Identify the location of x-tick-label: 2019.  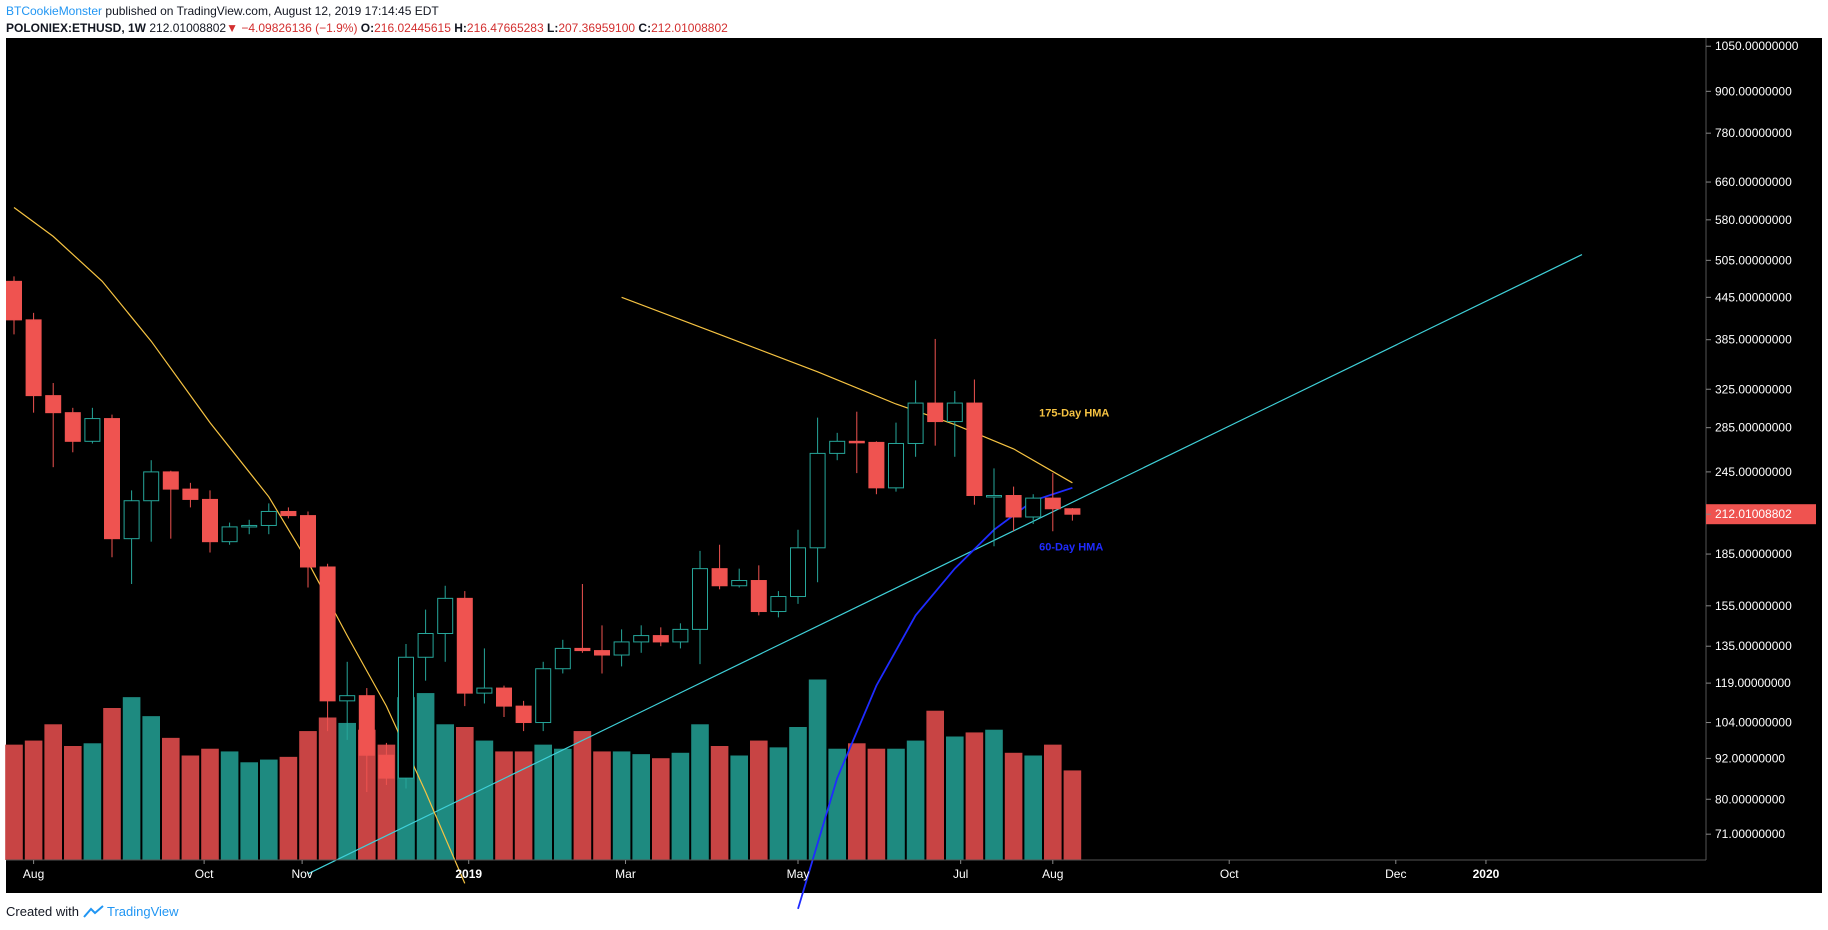
(468, 874).